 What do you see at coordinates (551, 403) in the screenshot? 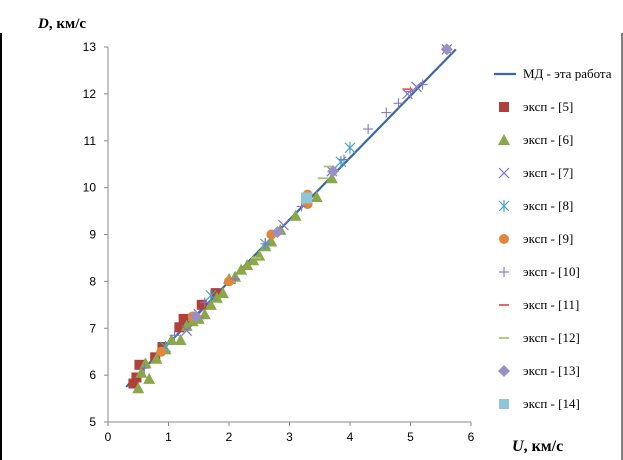
I see `legend-label: эксп - [14]` at bounding box center [551, 403].